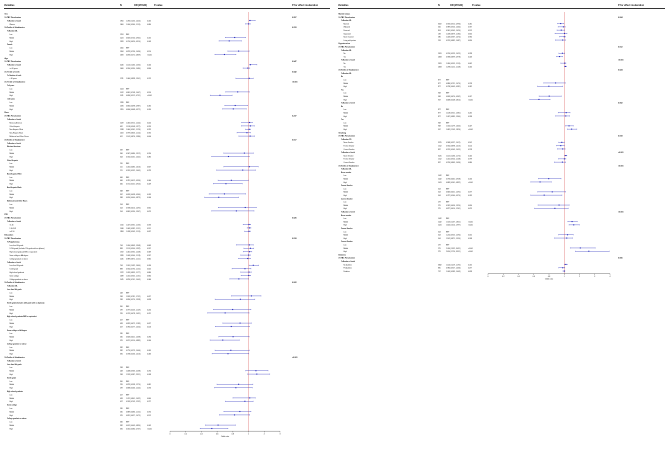  Describe the element at coordinates (349, 149) in the screenshot. I see `row-label: Current Smoker` at that location.